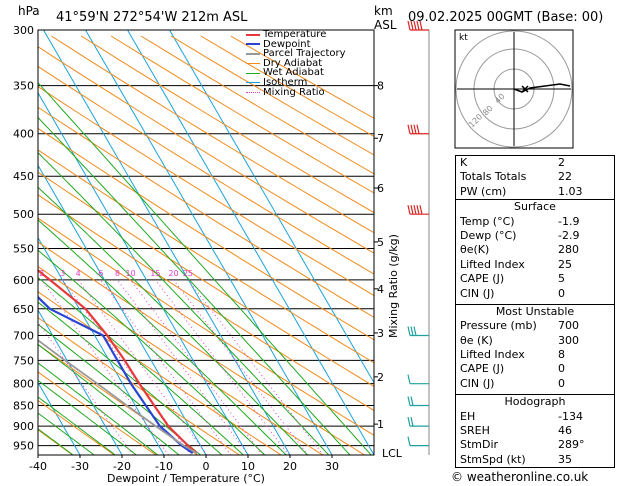  I want to click on km-tick-label: 6, so click(380, 188).